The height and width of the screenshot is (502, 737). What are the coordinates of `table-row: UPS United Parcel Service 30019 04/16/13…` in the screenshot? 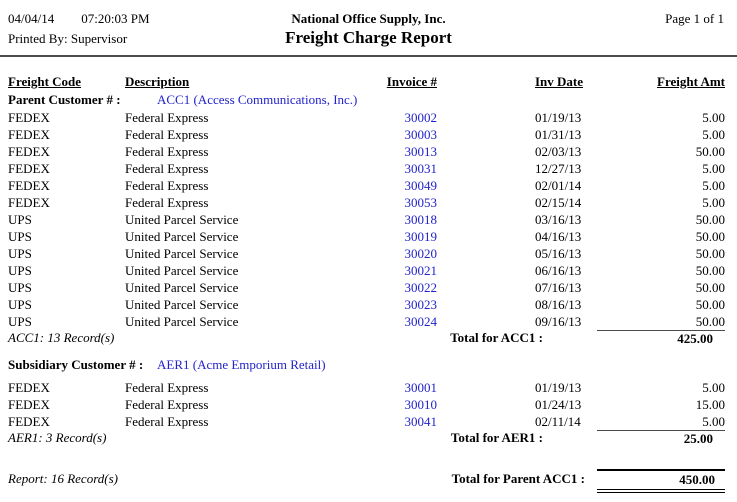 It's located at (366, 236).